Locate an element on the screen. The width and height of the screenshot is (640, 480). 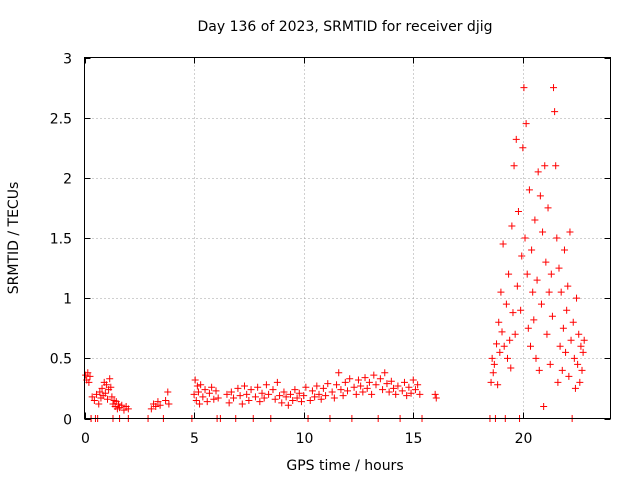
x-tick-label: 5 is located at coordinates (194, 439).